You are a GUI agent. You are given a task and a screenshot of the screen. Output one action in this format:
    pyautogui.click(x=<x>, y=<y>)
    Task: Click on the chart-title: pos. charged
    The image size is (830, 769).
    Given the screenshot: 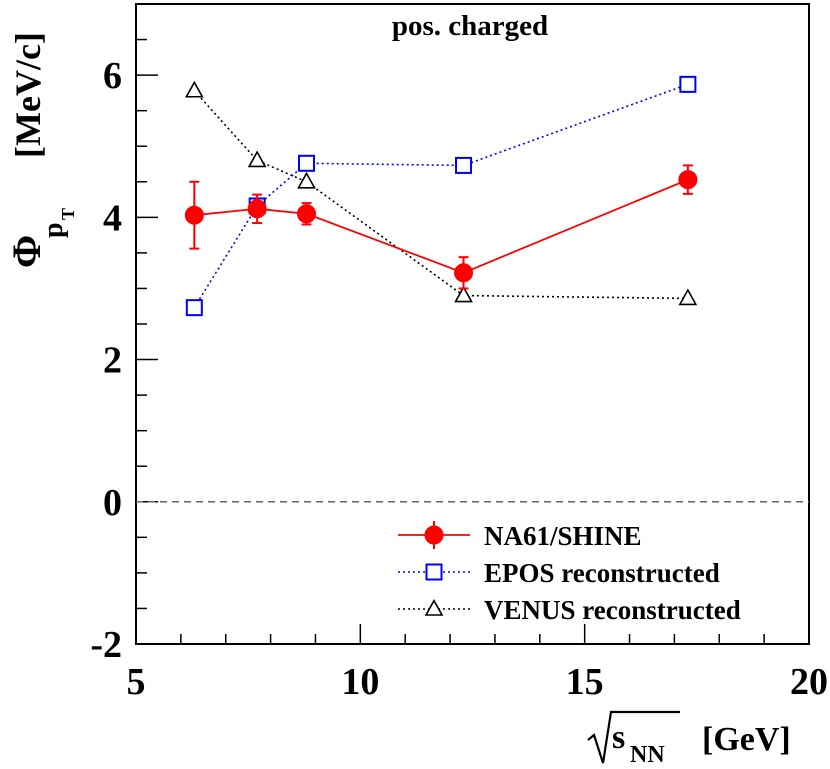 What is the action you would take?
    pyautogui.click(x=470, y=26)
    